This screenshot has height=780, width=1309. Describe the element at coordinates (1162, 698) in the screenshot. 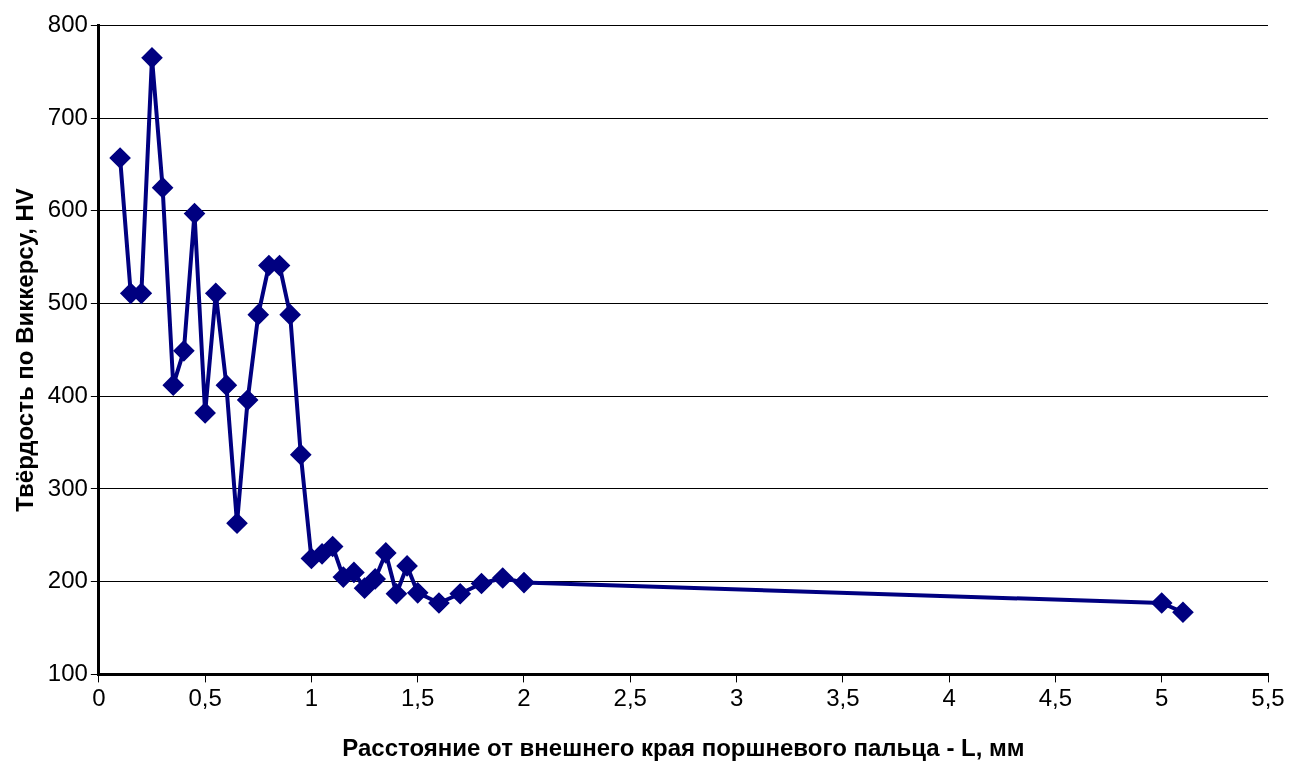

I see `x-tick-label: 5` at that location.